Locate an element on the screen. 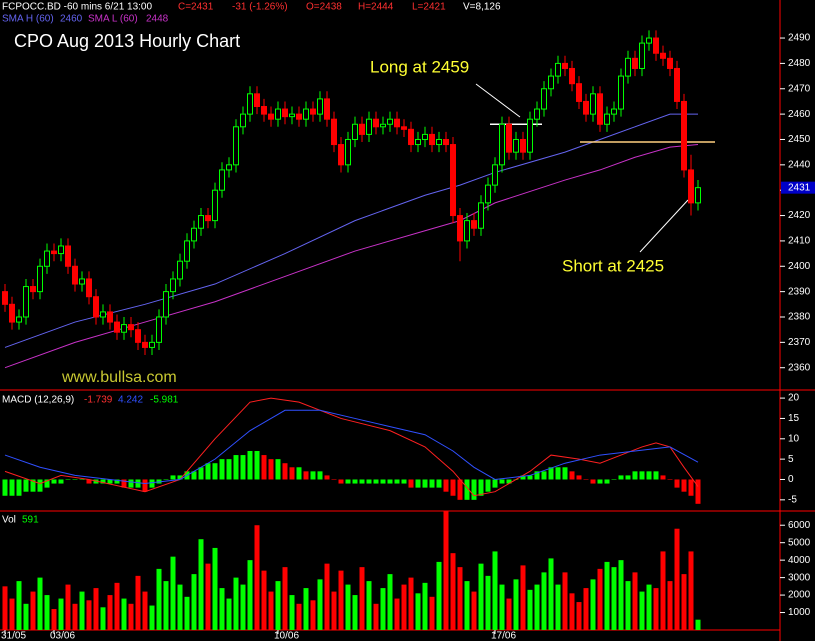 The height and width of the screenshot is (641, 815). price-marker-label: 2431 is located at coordinates (799, 187).